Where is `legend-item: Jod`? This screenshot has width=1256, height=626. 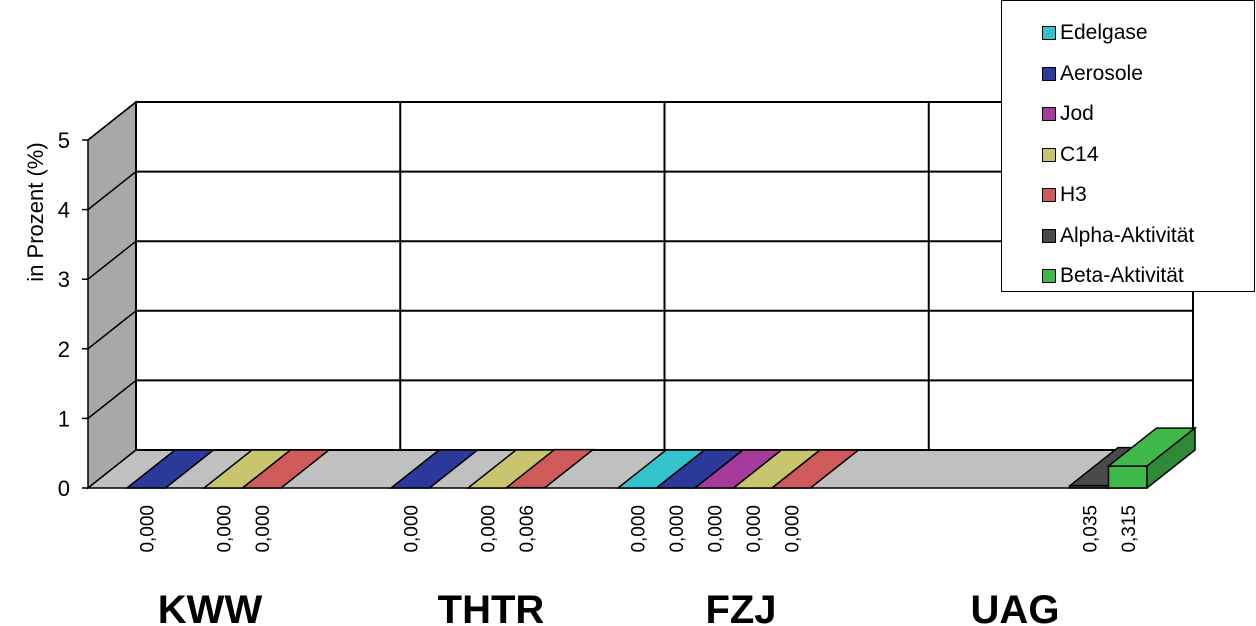 legend-item: Jod is located at coordinates (1068, 114).